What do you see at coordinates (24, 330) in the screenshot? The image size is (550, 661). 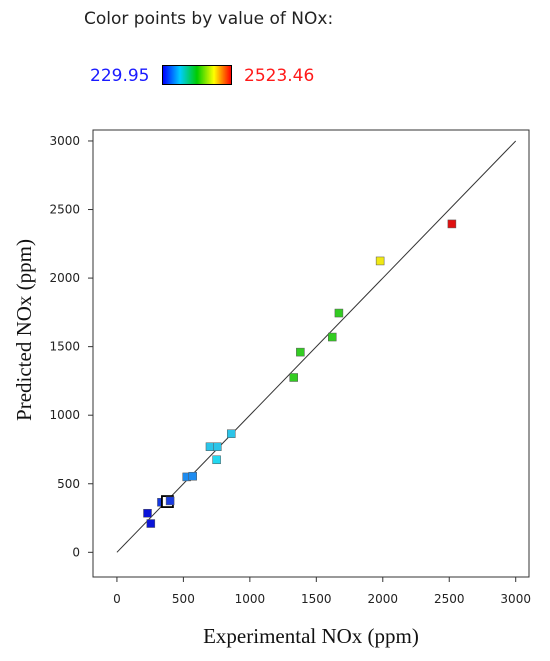 I see `y-axis-title: Predicted NOx (ppm)` at bounding box center [24, 330].